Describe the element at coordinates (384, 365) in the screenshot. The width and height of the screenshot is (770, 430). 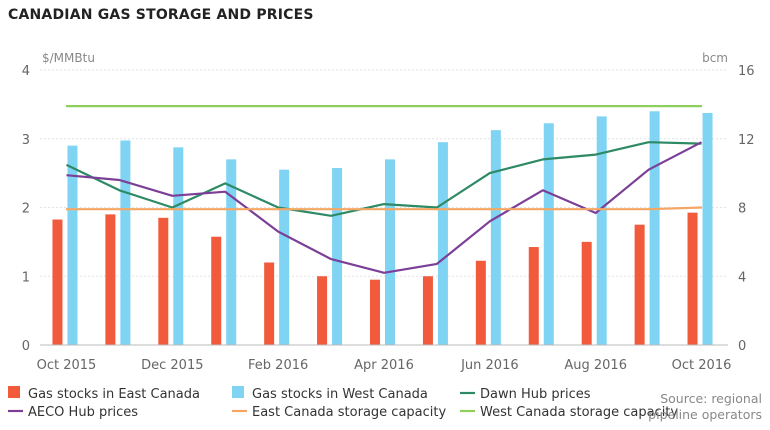
I see `x-tick-label: Apr 2016` at that location.